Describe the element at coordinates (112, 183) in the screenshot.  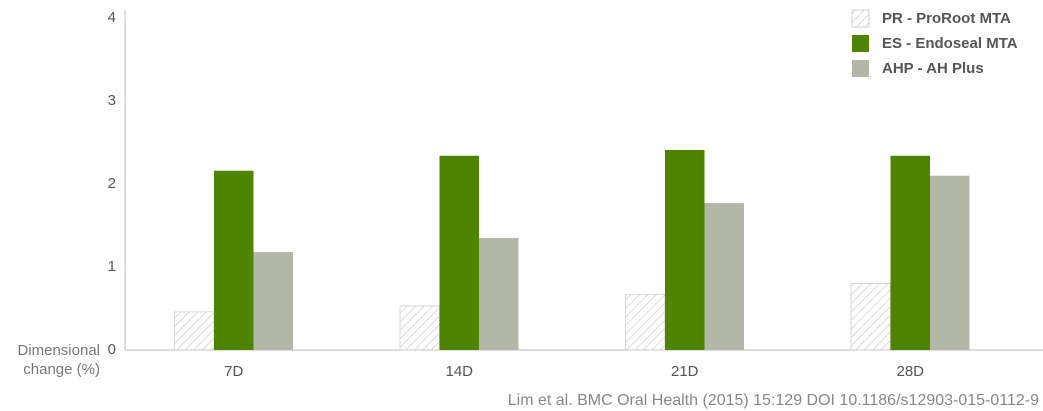
I see `y-tick-label: 2` at that location.